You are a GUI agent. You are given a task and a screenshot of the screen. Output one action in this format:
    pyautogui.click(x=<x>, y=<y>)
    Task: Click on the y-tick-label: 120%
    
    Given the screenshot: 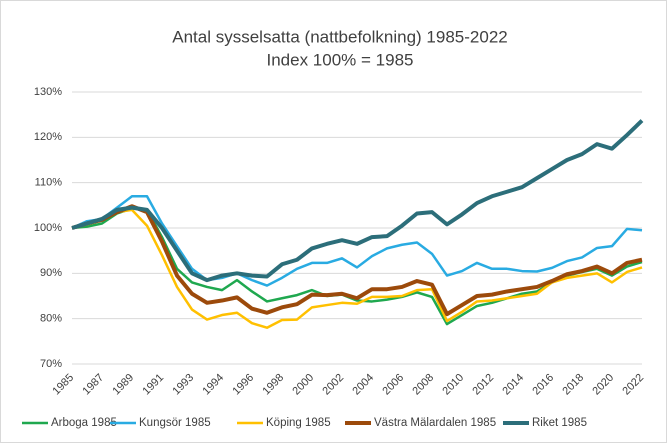 What is the action you would take?
    pyautogui.click(x=48, y=137)
    